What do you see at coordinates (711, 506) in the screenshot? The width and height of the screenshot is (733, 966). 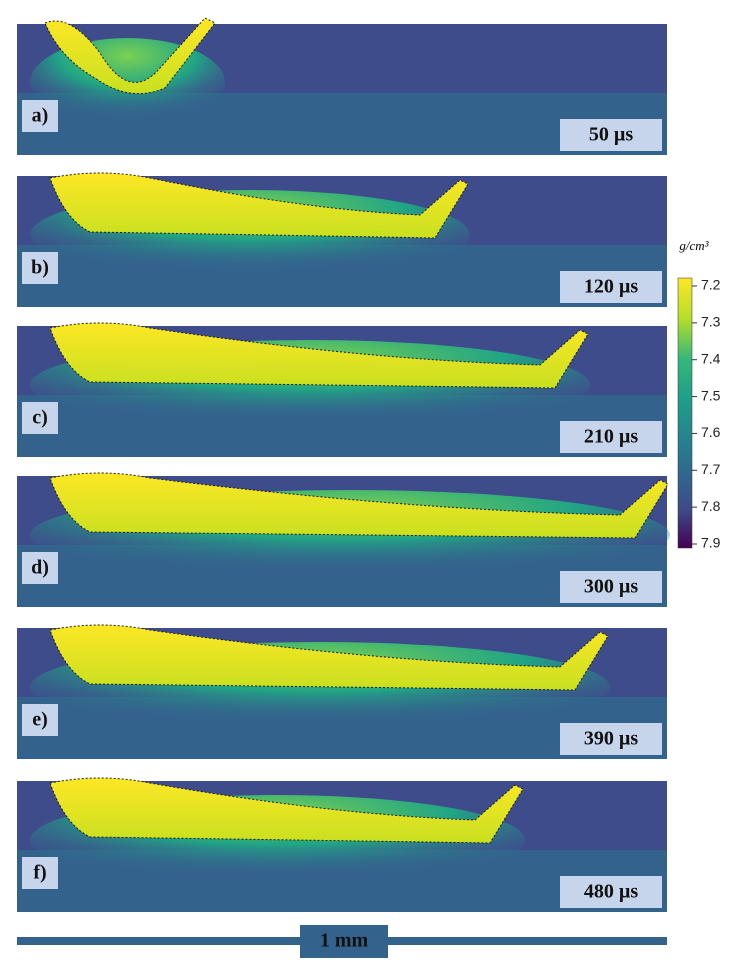 I see `colorbar-tick-label: 7.8` at bounding box center [711, 506].